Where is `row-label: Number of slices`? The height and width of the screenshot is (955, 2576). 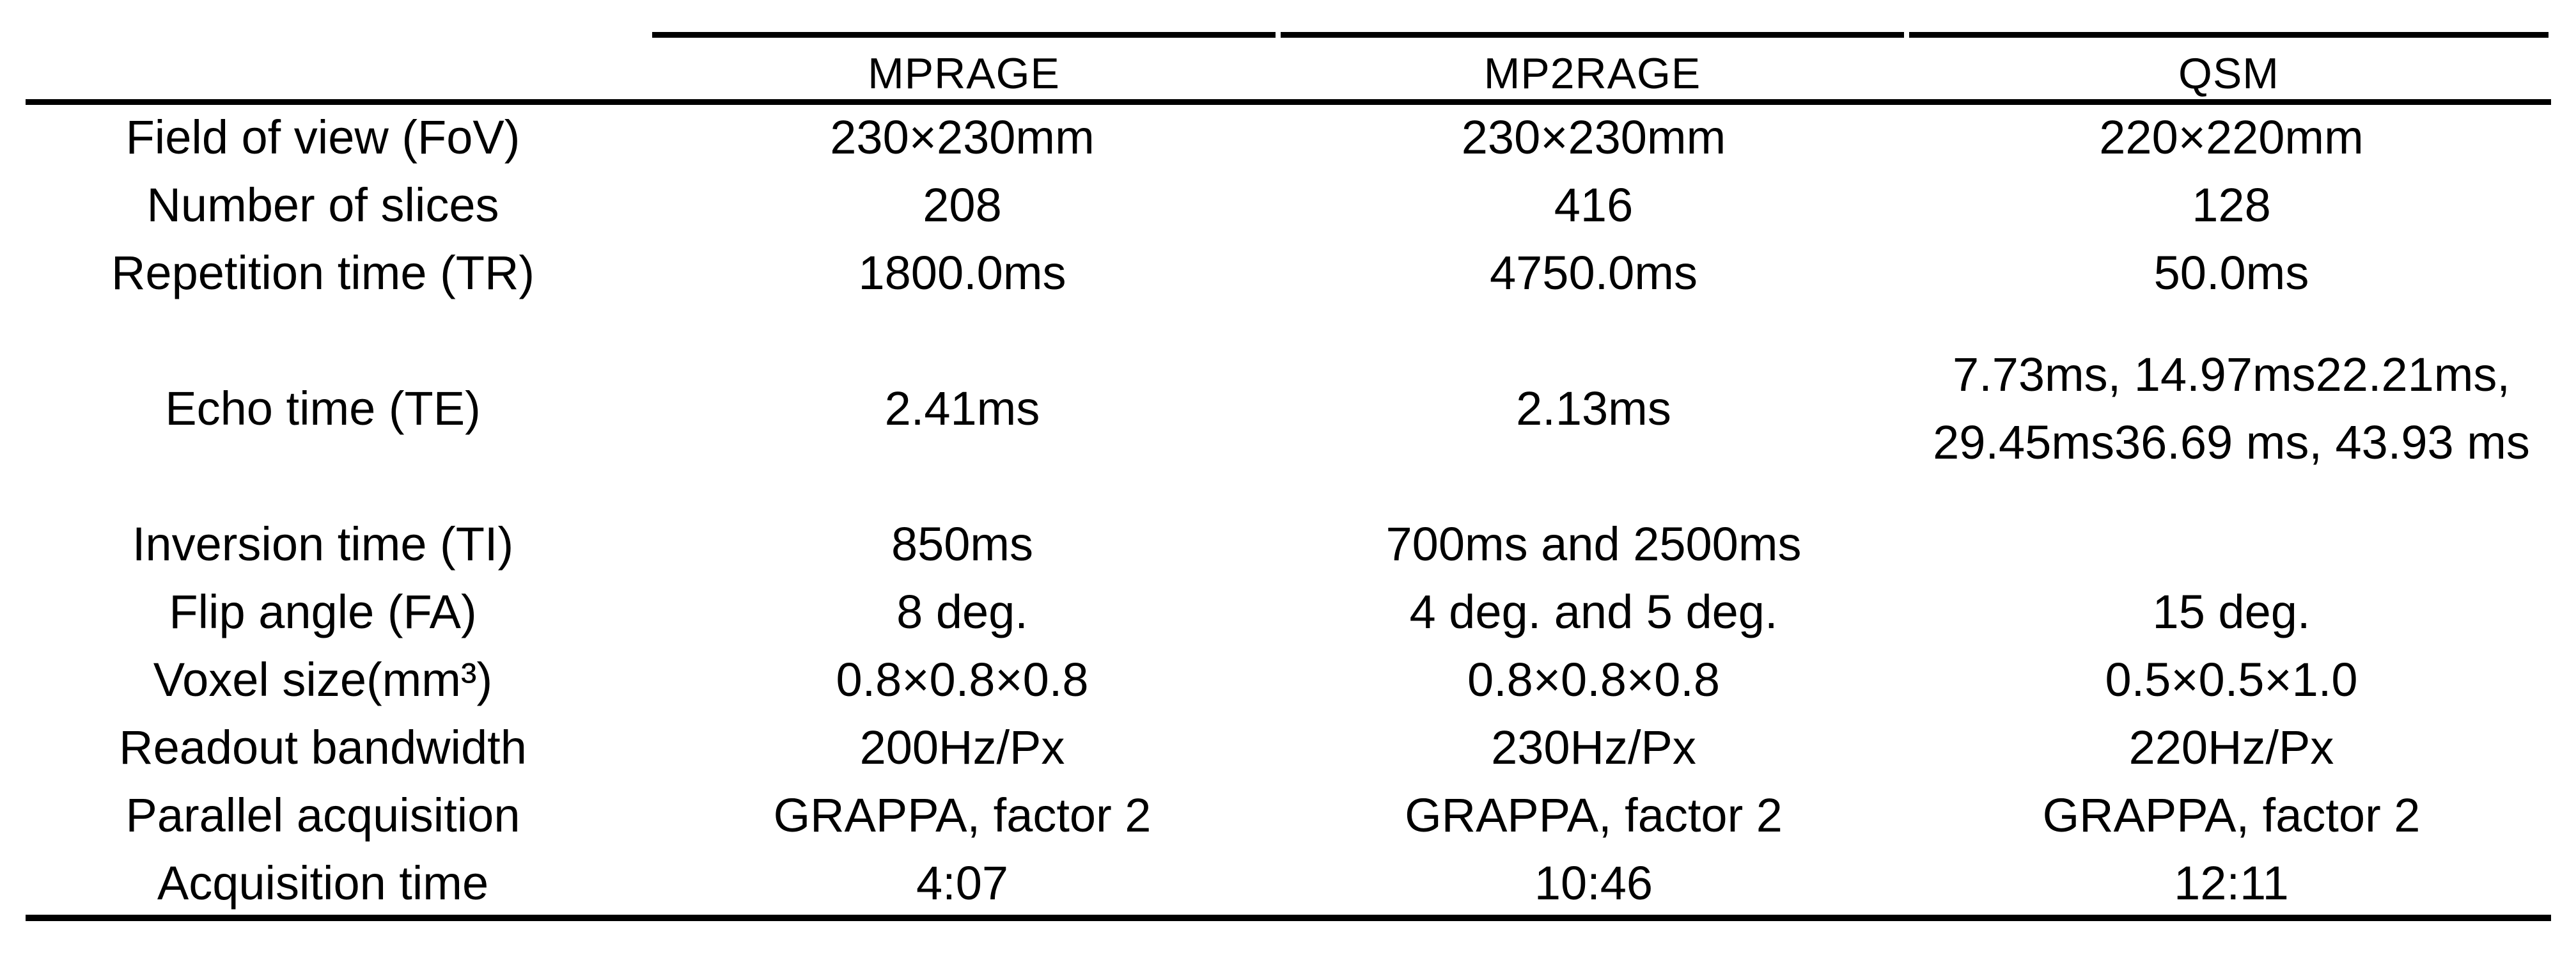 row-label: Number of slices is located at coordinates (322, 205).